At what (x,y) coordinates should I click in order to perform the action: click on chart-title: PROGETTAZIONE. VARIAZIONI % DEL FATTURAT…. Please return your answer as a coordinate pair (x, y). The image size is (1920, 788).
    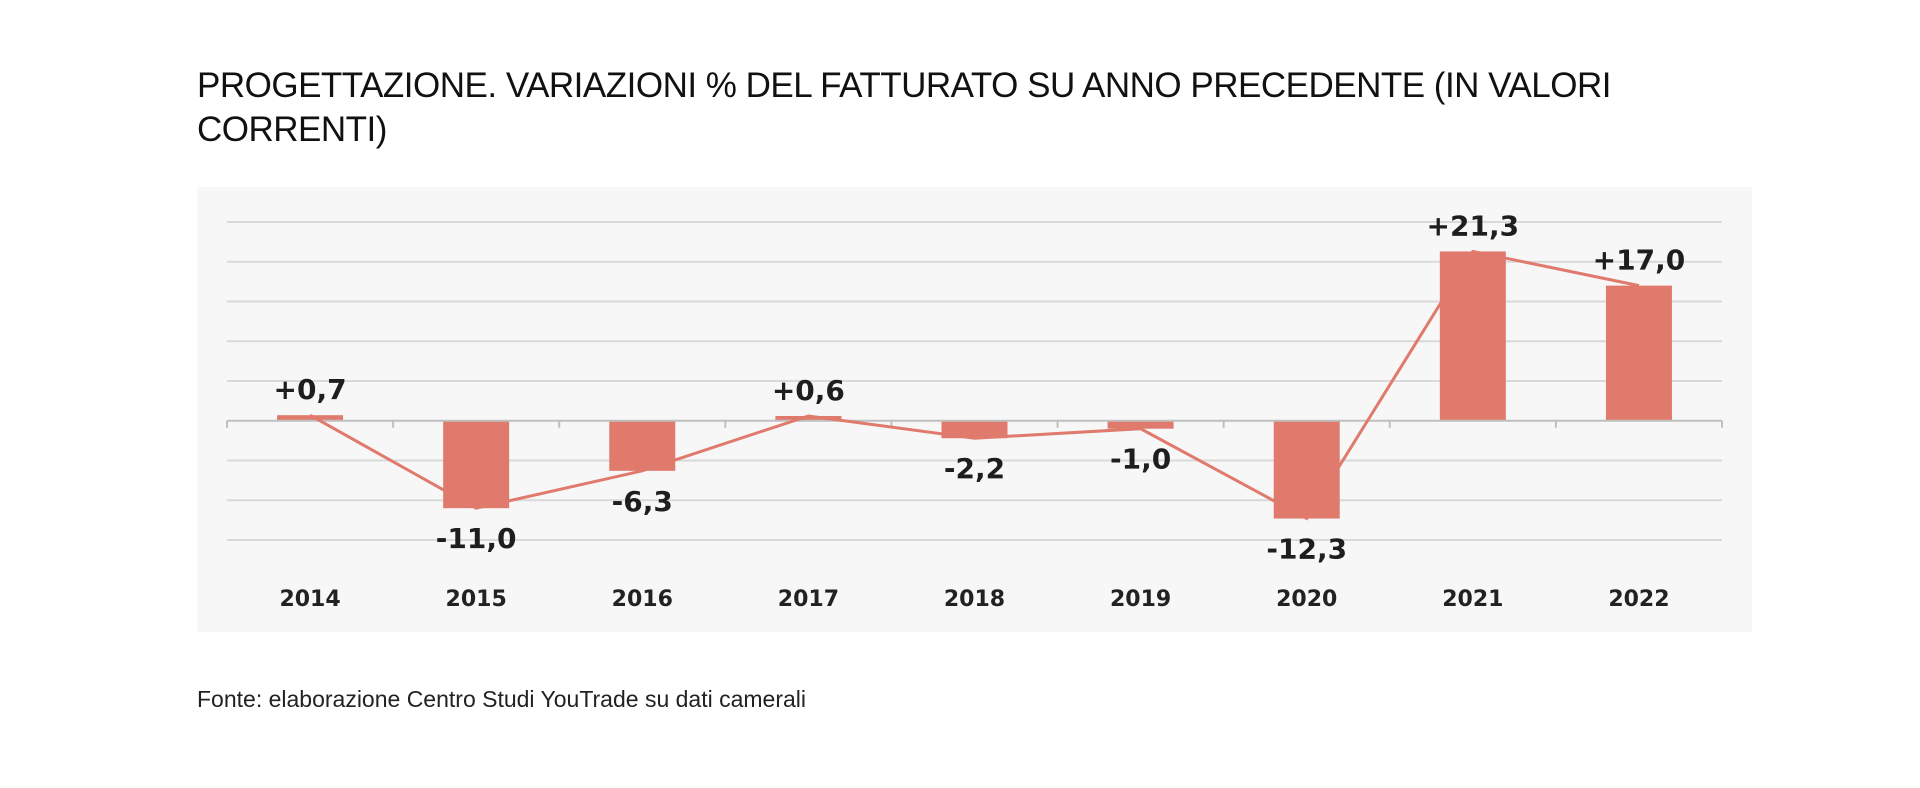
    Looking at the image, I should click on (904, 107).